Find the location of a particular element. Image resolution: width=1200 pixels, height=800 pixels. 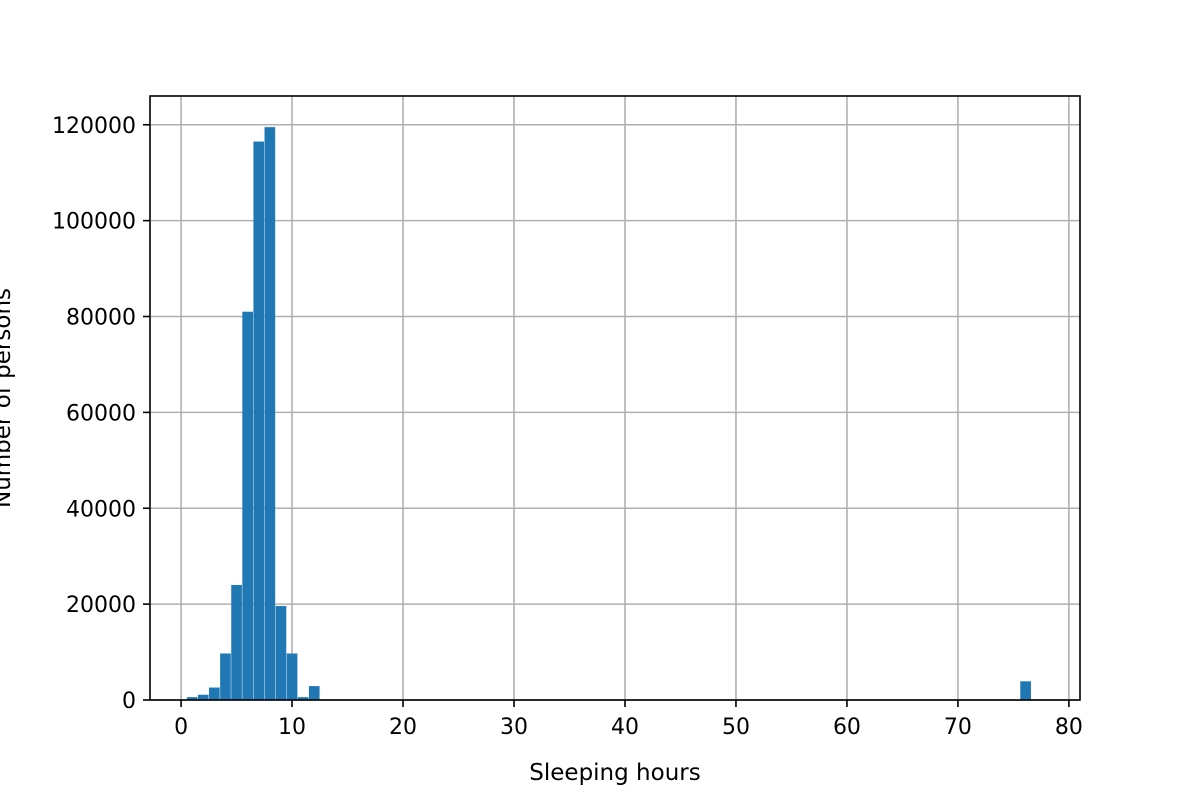

y-tick-label: 20000 is located at coordinates (101, 605).